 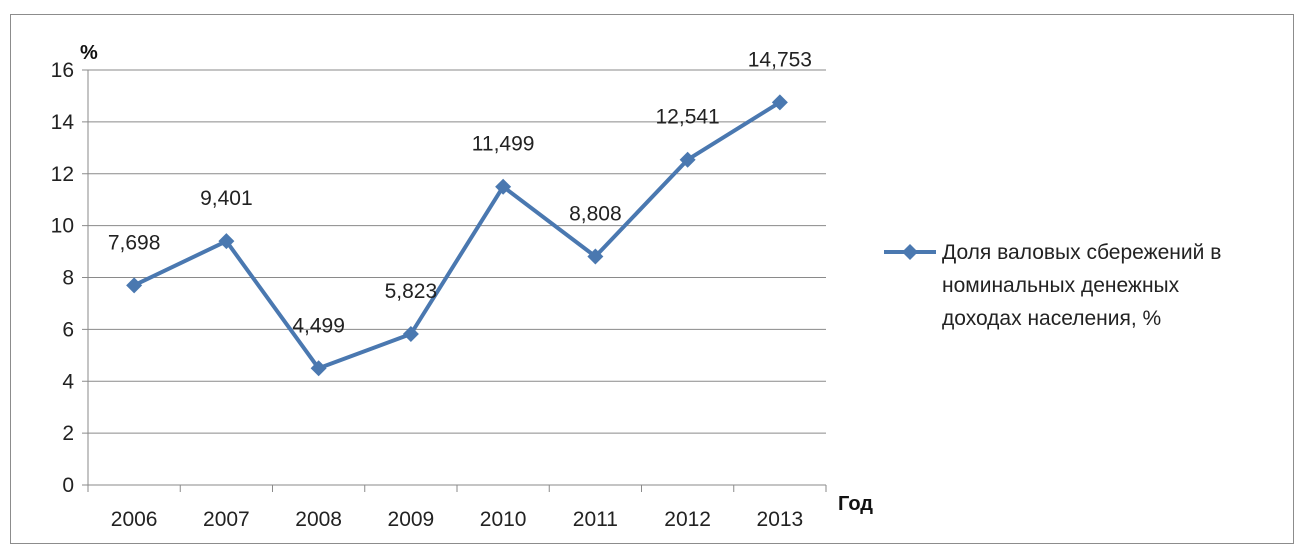 I want to click on data-label: 14,753, so click(x=780, y=59).